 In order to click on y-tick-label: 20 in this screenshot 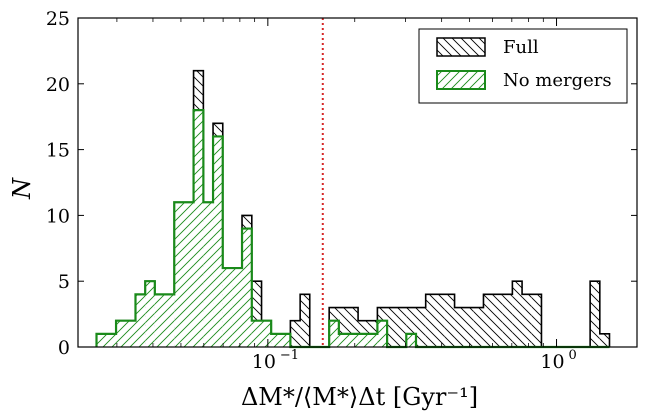, I will do `click(58, 85)`.